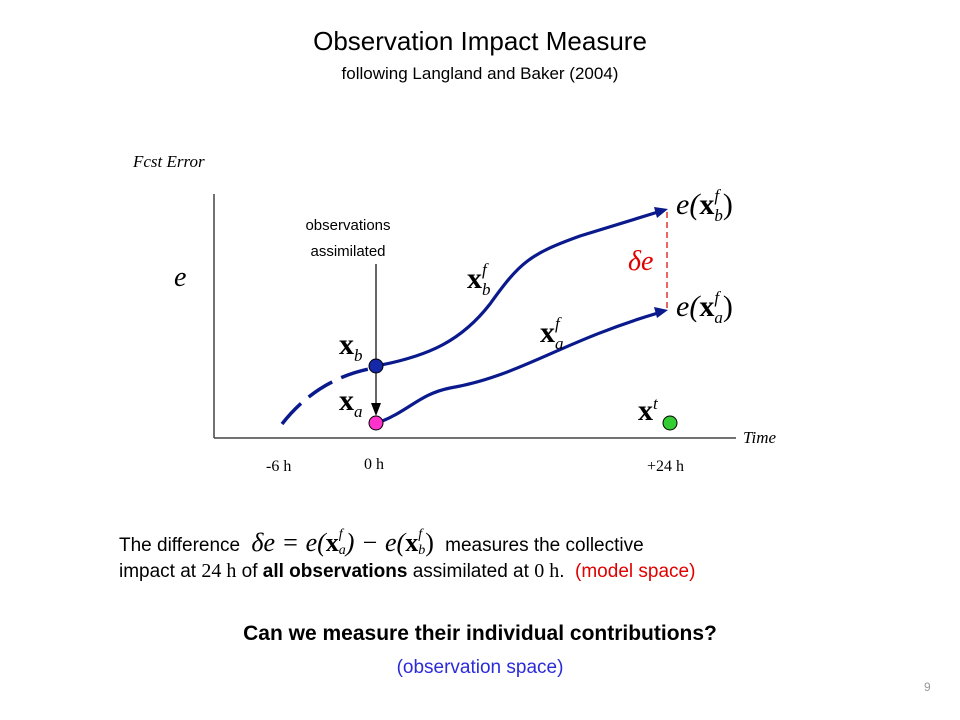  I want to click on delta-e-equation: δe = e(x f a) − e(x f b), so click(342, 542).